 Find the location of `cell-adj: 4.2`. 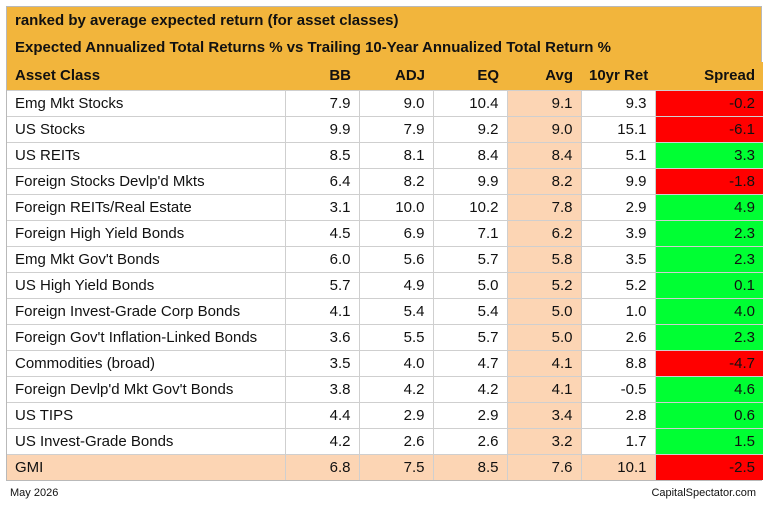

cell-adj: 4.2 is located at coordinates (395, 388).